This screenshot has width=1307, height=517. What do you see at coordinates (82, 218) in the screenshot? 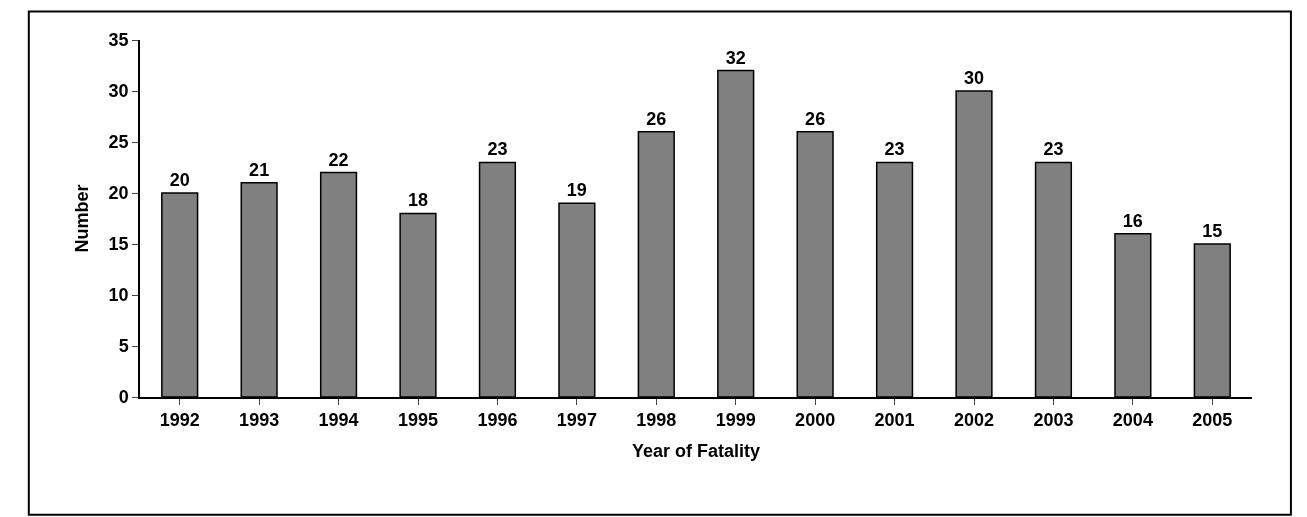
I see `y-axis-title: Number` at bounding box center [82, 218].